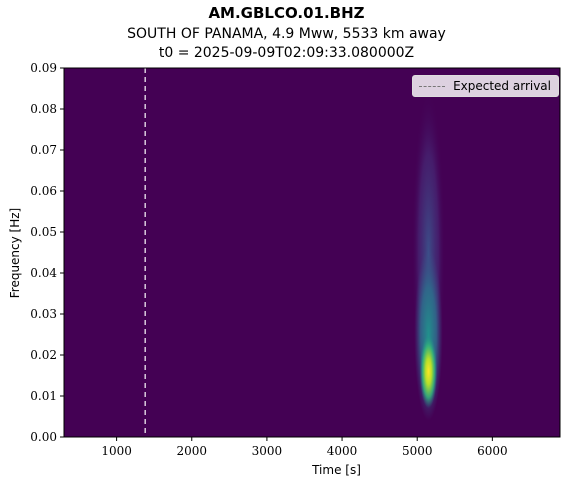  What do you see at coordinates (267, 451) in the screenshot?
I see `x-tick-label: 3000` at bounding box center [267, 451].